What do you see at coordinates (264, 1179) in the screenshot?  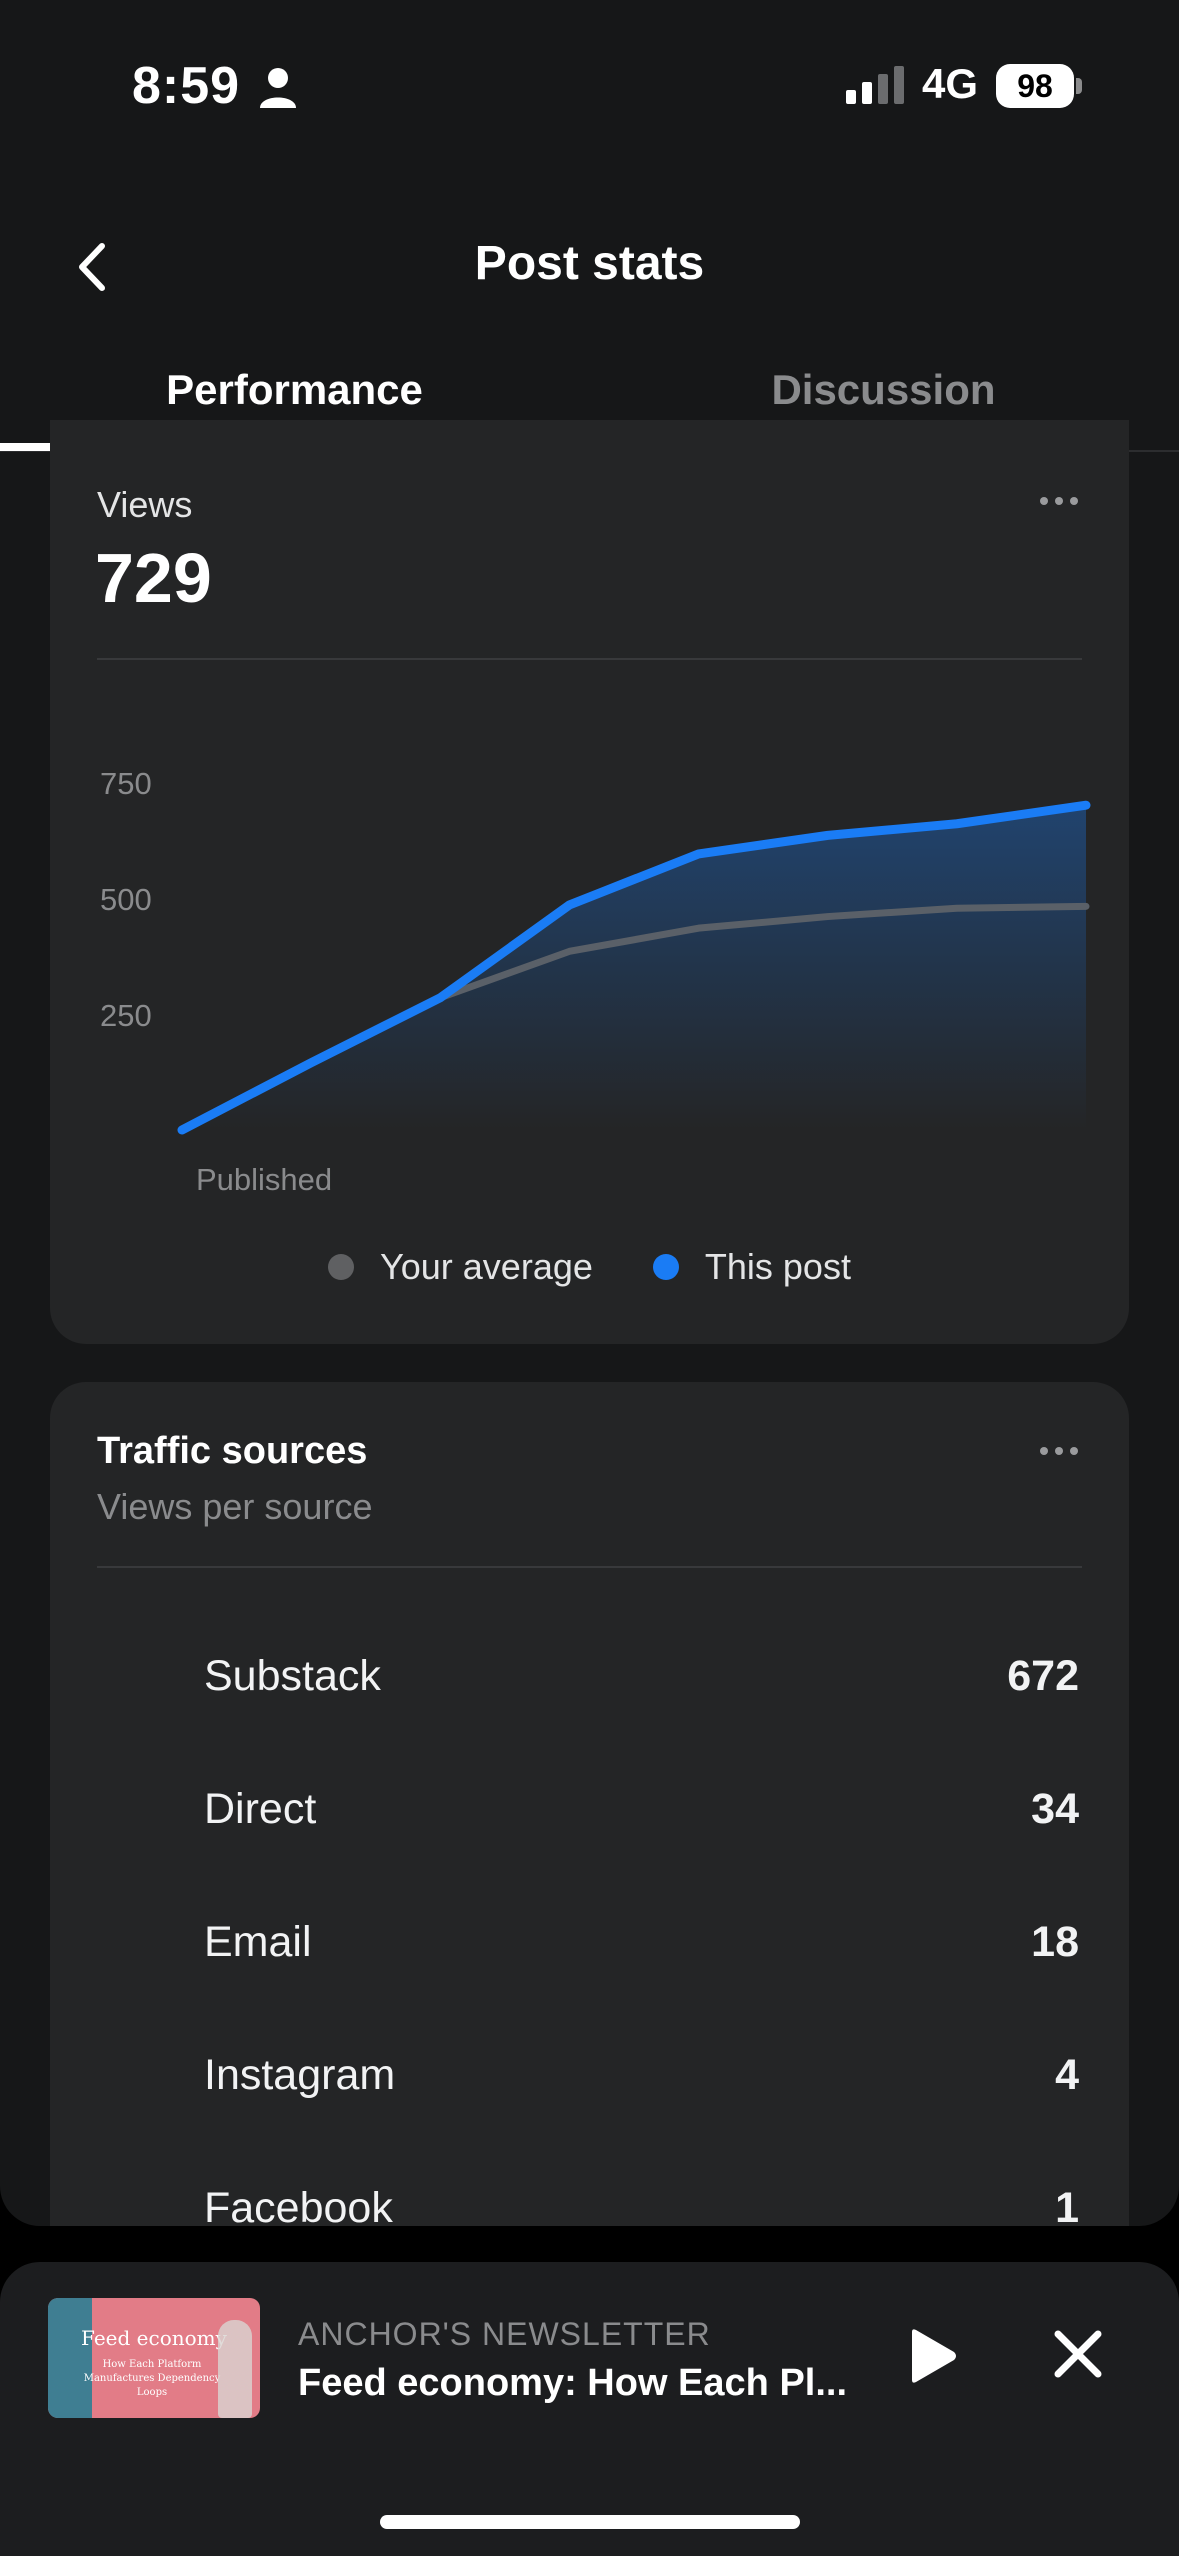 I see `x-axis-start-label: Published` at bounding box center [264, 1179].